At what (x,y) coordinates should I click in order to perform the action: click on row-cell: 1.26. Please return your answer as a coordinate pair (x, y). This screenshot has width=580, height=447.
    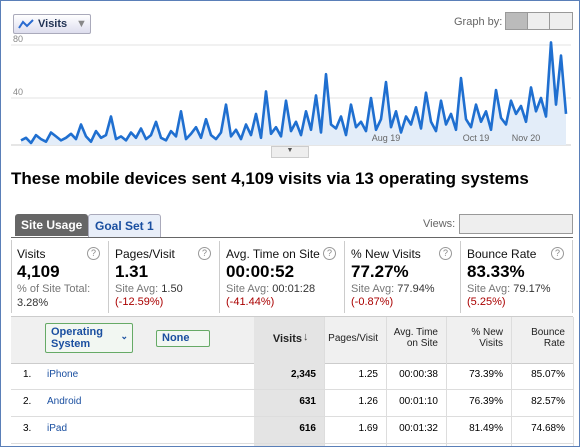
    Looking at the image, I should click on (368, 401).